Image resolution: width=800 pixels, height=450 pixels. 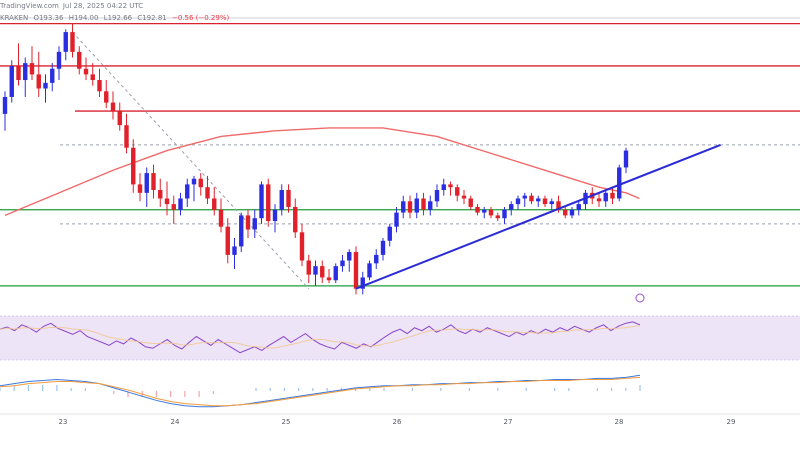 I want to click on macd-line, so click(x=320, y=391).